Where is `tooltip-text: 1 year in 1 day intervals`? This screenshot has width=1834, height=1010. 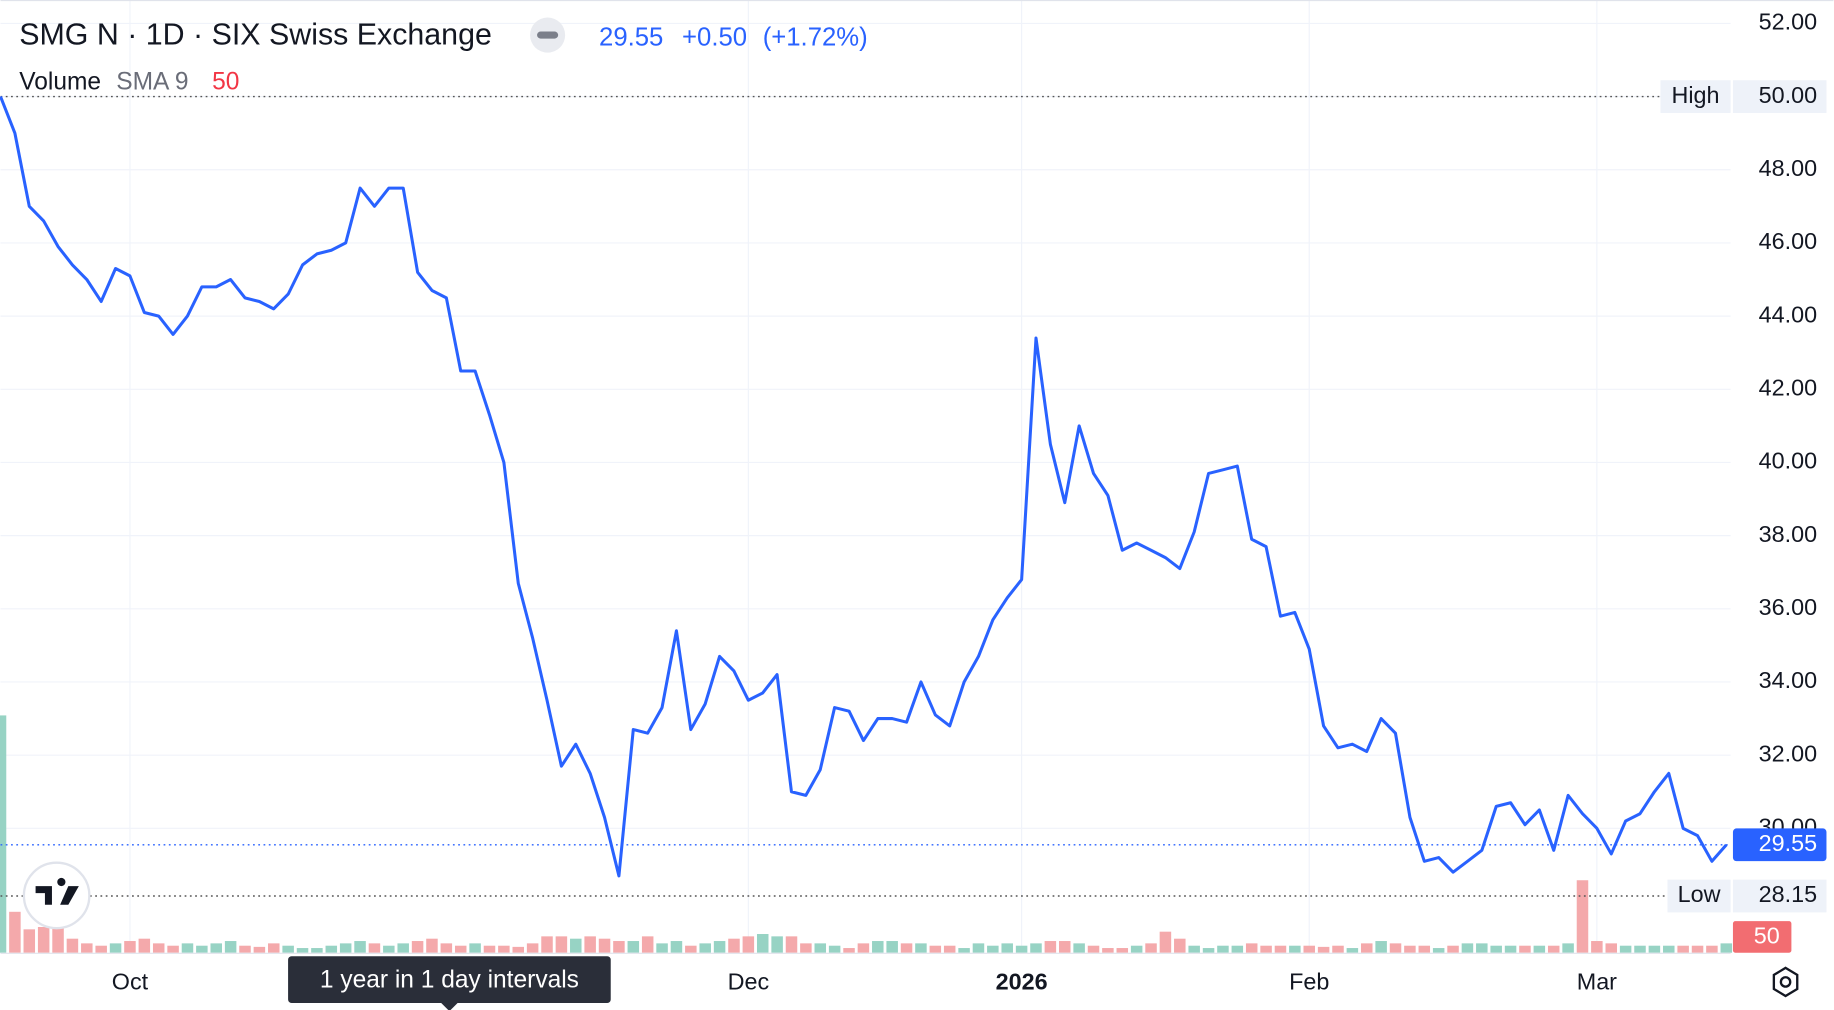 tooltip-text: 1 year in 1 day intervals is located at coordinates (449, 979).